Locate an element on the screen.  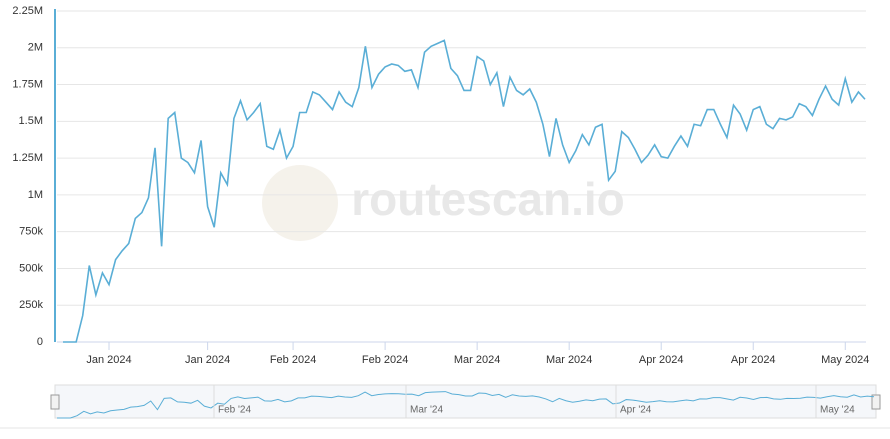
navigator-label: May '24 is located at coordinates (837, 410).